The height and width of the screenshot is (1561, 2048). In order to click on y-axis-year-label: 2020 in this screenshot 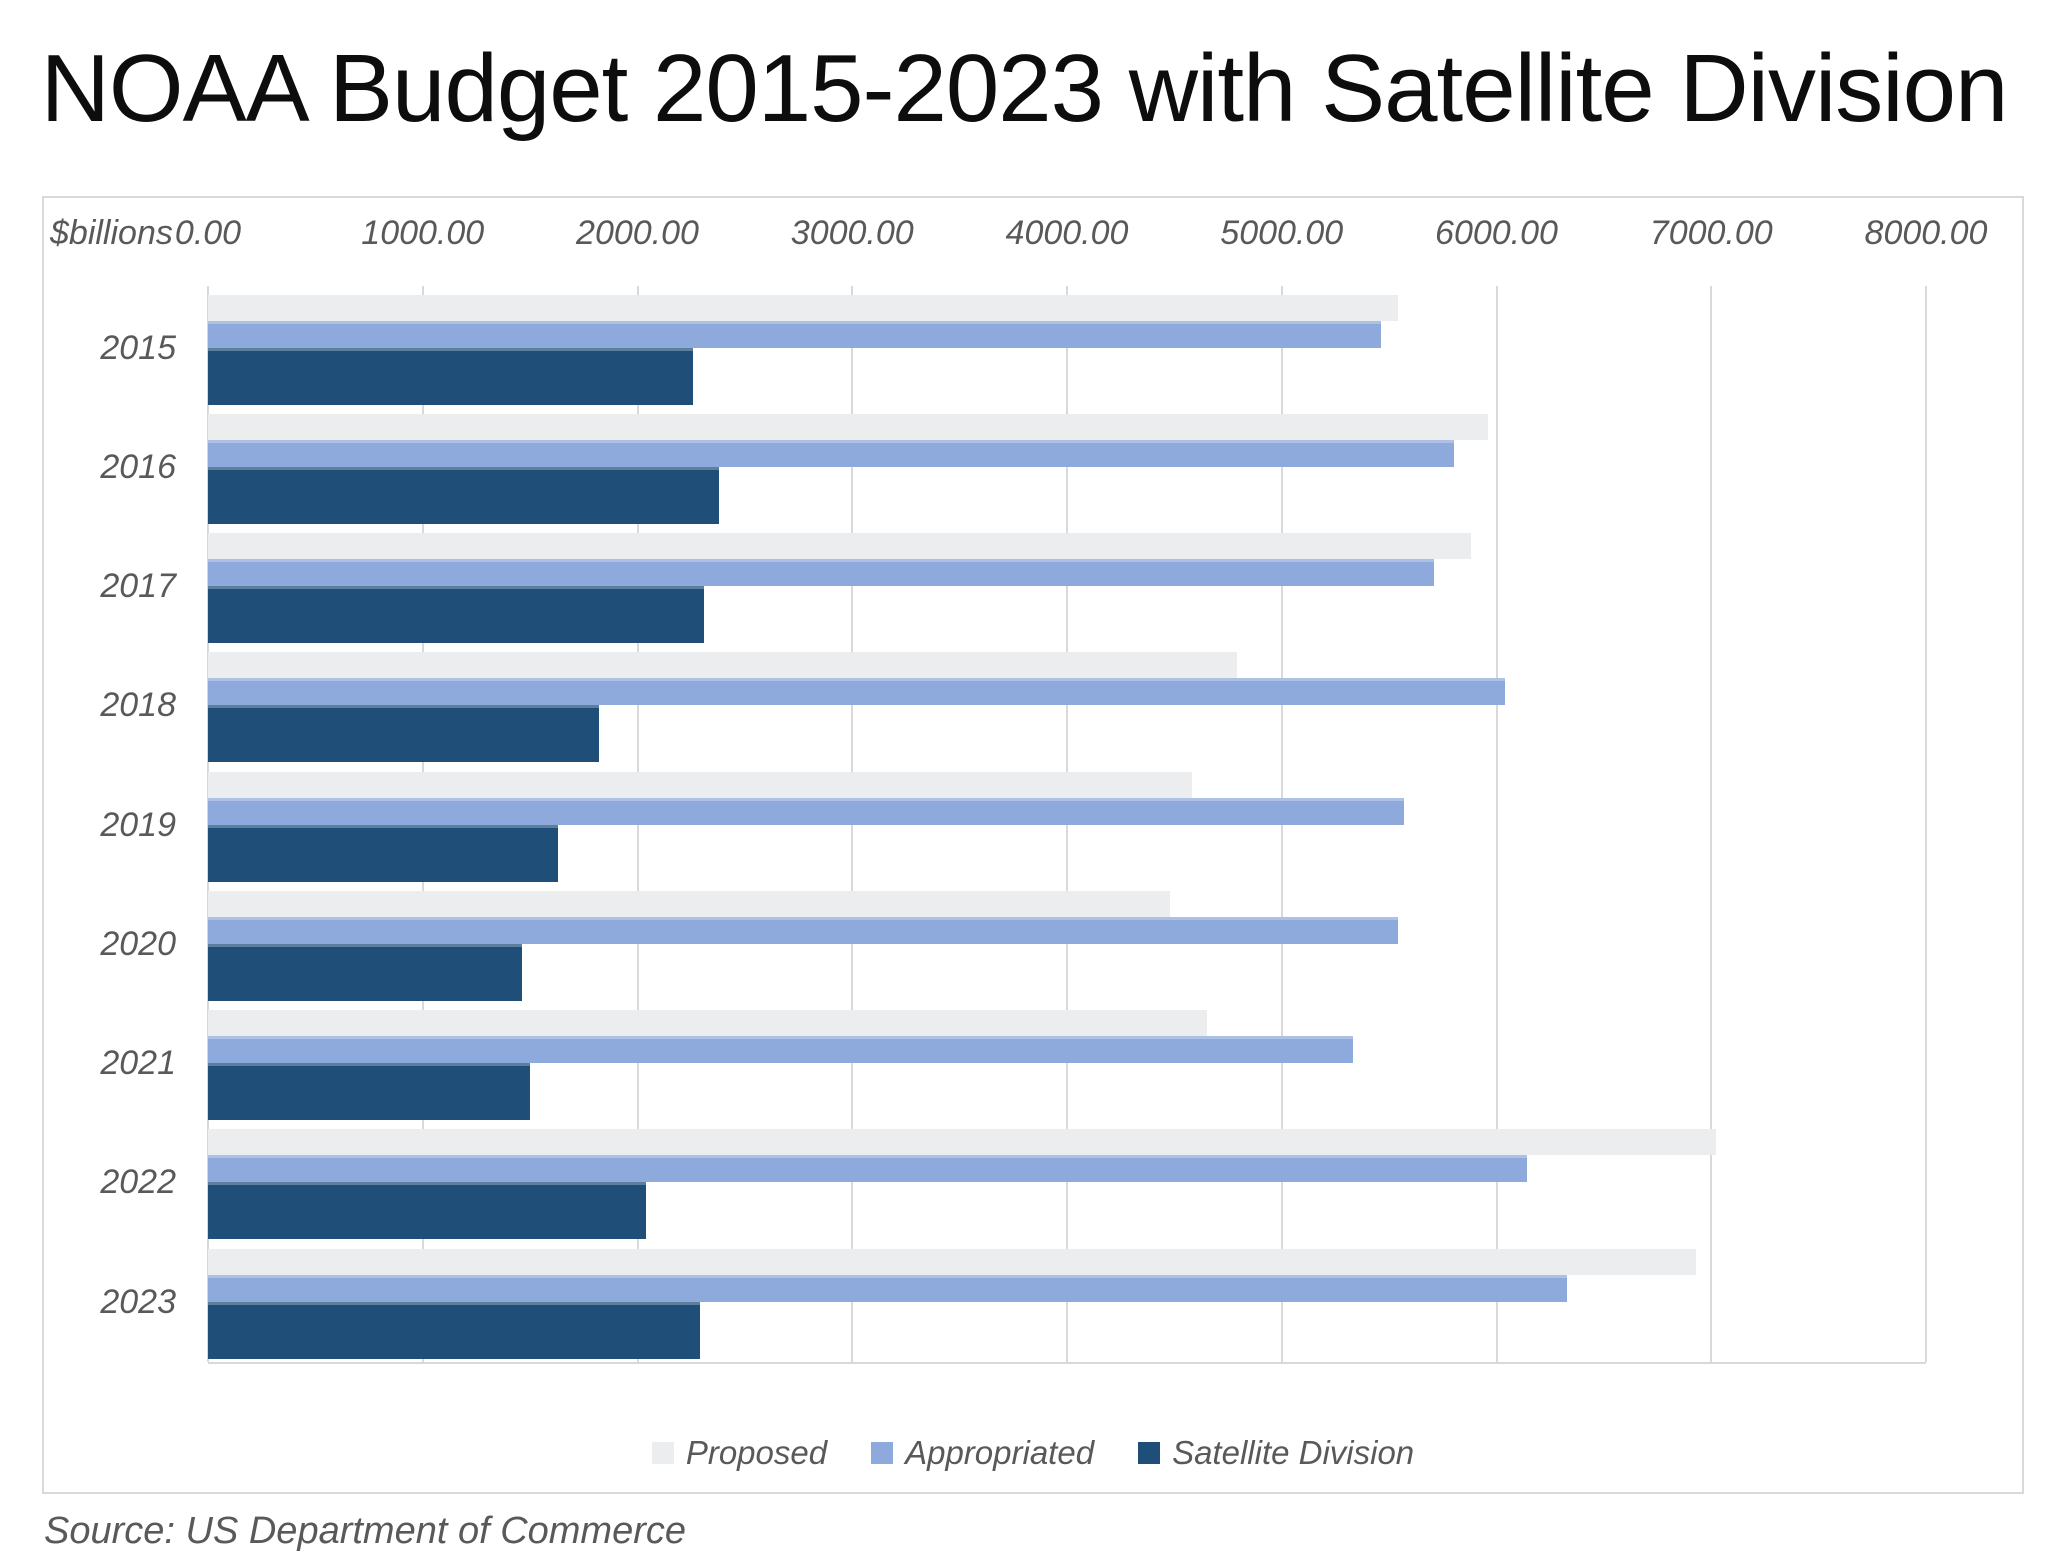, I will do `click(138, 943)`.